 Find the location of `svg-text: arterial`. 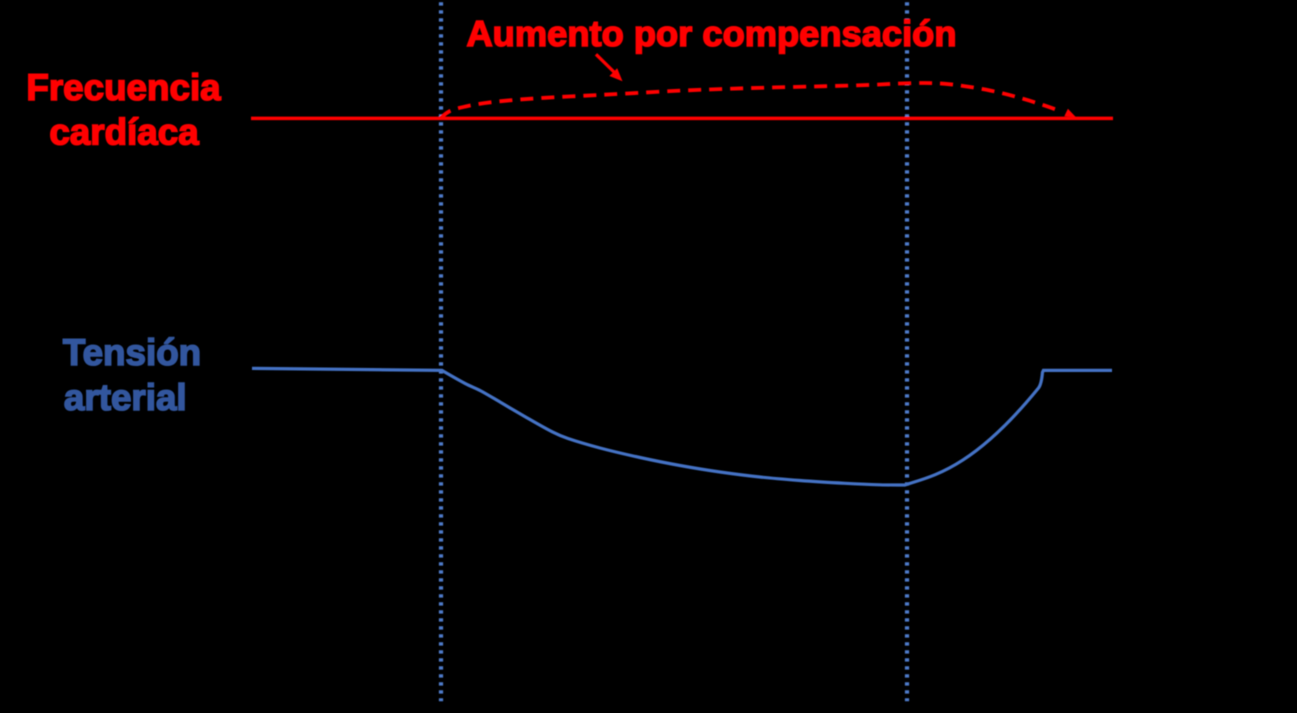

svg-text: arterial is located at coordinates (125, 397).